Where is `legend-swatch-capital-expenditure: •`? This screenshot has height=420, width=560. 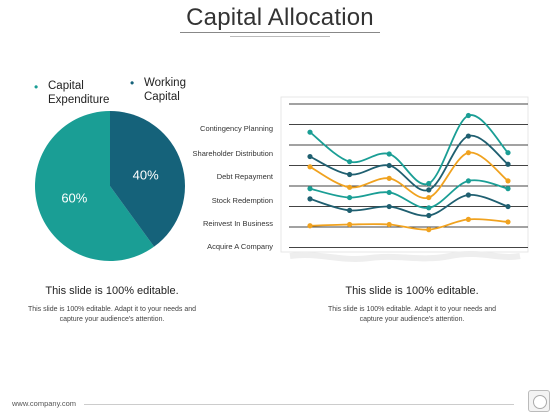
legend-swatch-capital-expenditure: • is located at coordinates (36, 87).